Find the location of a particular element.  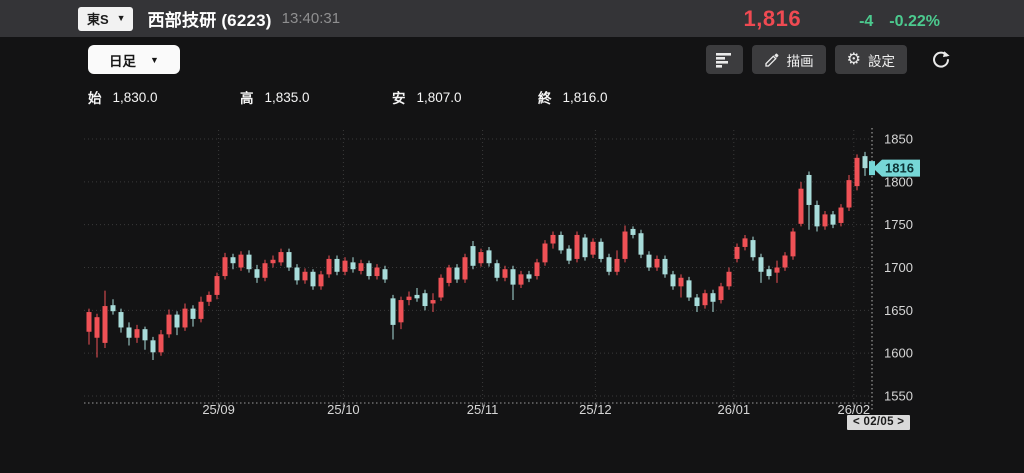

svg-text: 25/12 is located at coordinates (595, 409).